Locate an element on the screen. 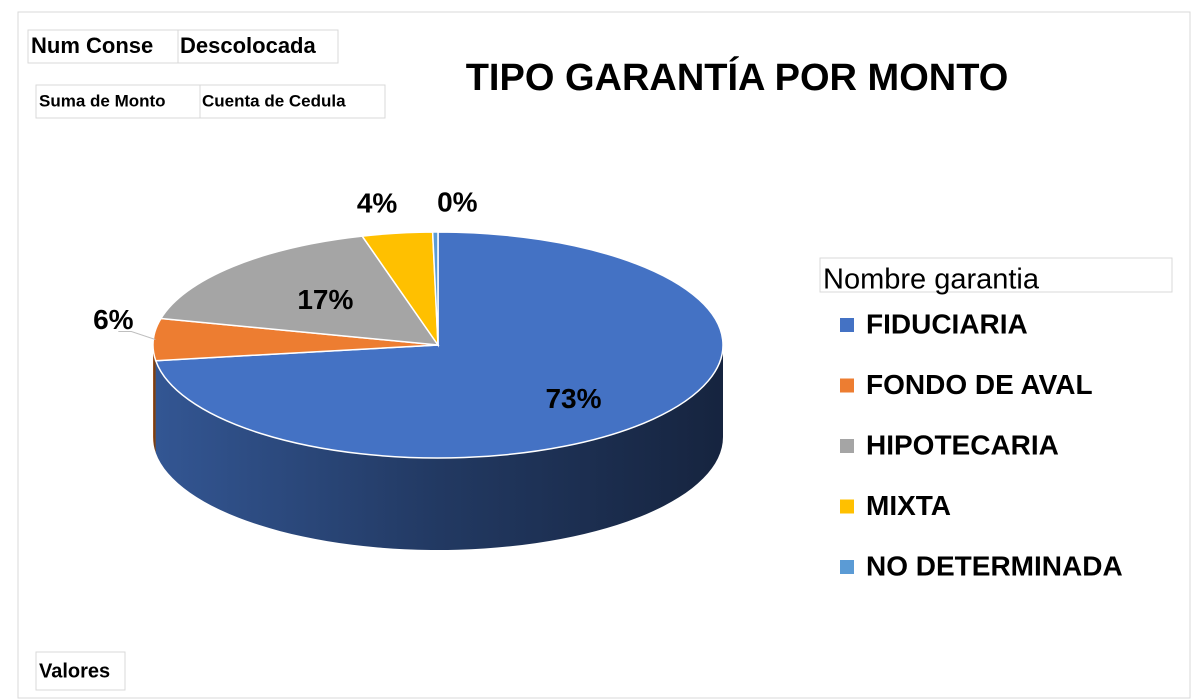 This screenshot has width=1200, height=699. legend-label: NO DETERMINADA is located at coordinates (994, 565).